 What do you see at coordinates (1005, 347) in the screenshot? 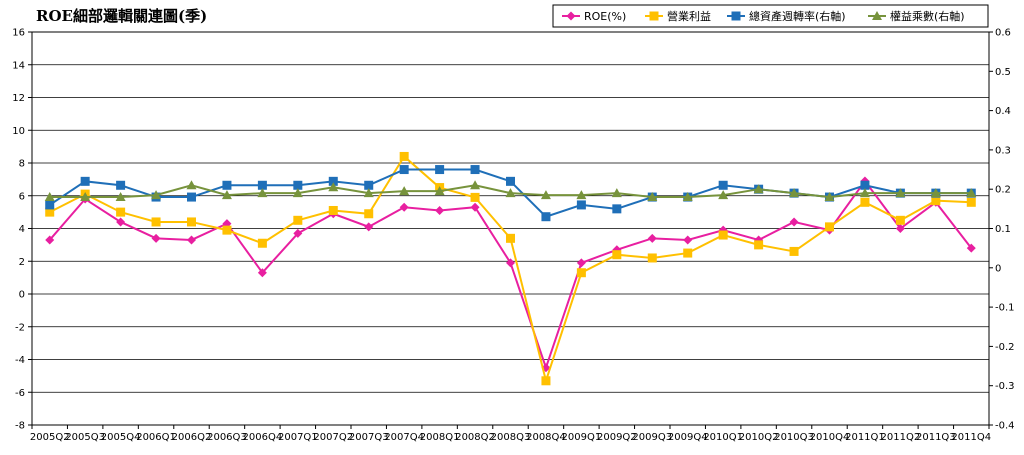
I see `right-tick-label: -0.2` at bounding box center [1005, 347].